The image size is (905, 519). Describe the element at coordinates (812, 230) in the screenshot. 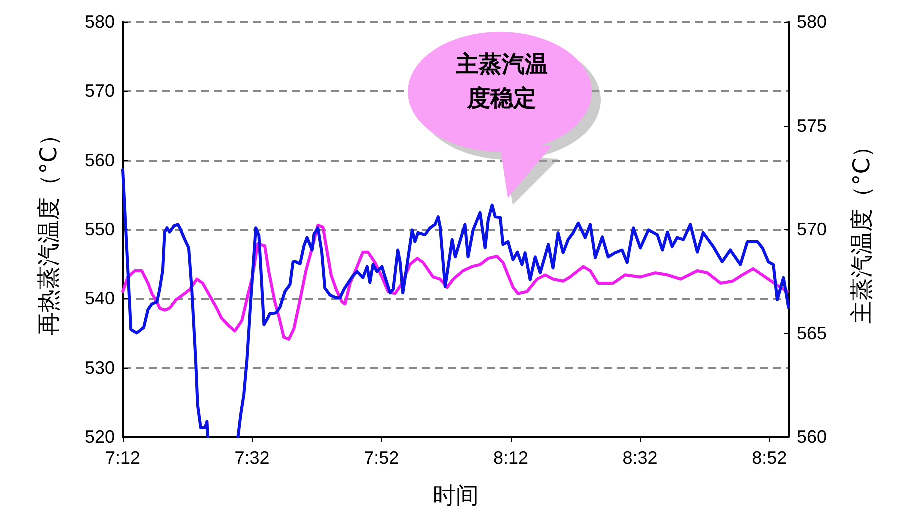

I see `y2-tick-label: 570` at that location.